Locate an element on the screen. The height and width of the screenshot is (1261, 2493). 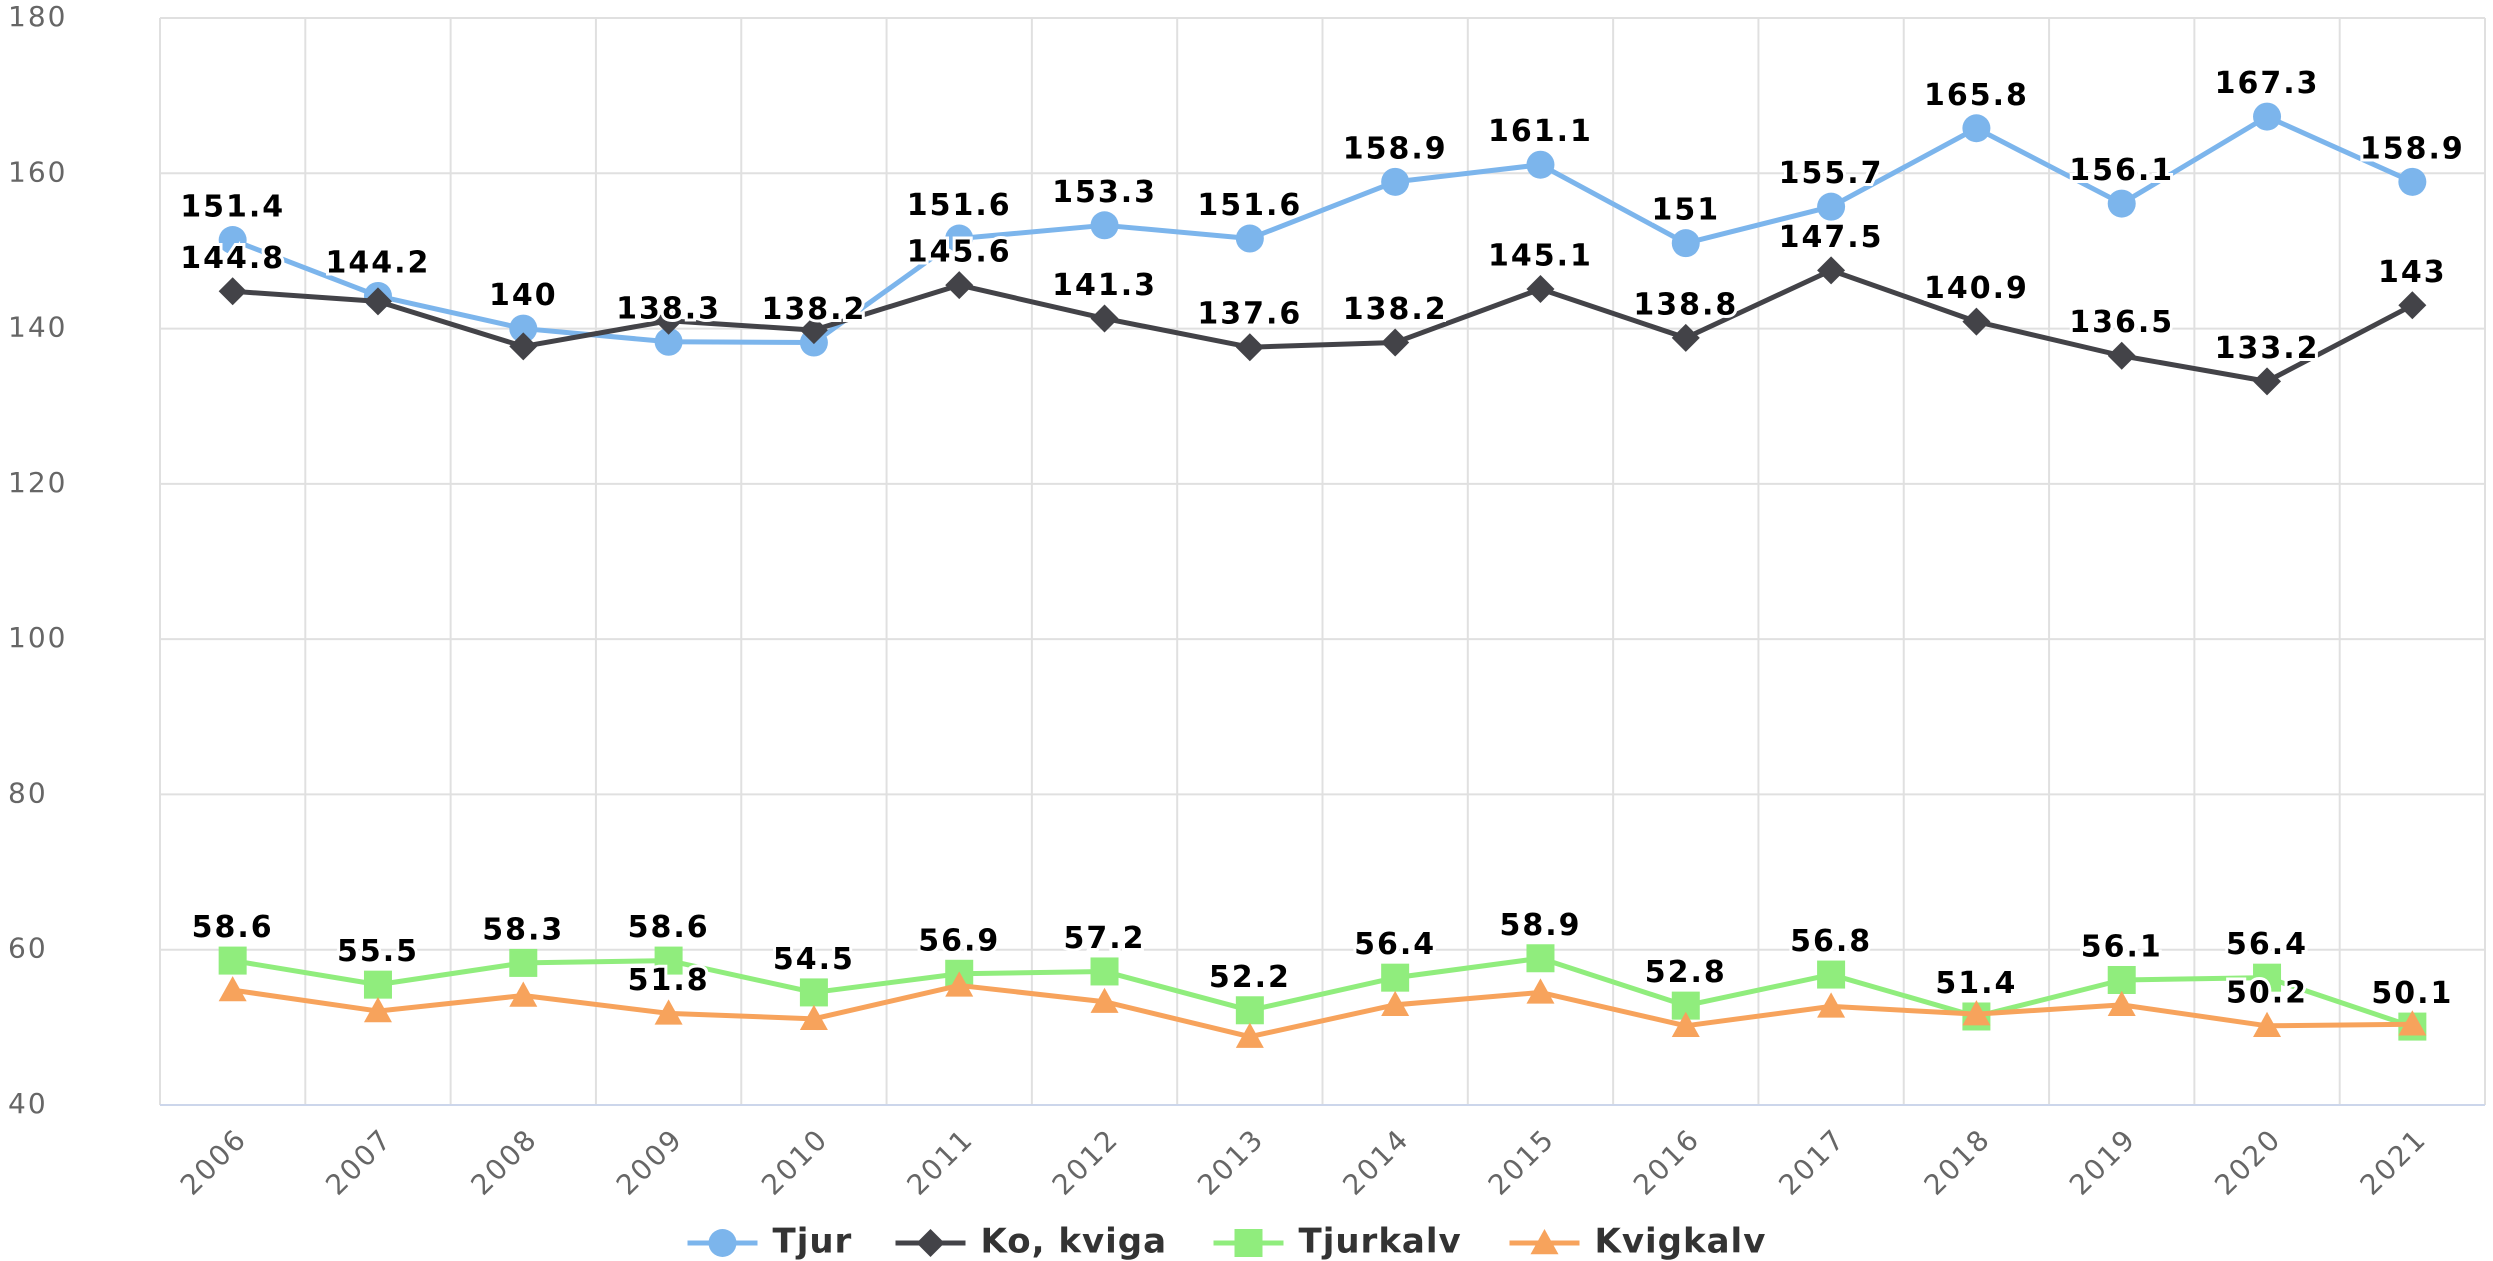
data-label: 138.8 is located at coordinates (1685, 304).